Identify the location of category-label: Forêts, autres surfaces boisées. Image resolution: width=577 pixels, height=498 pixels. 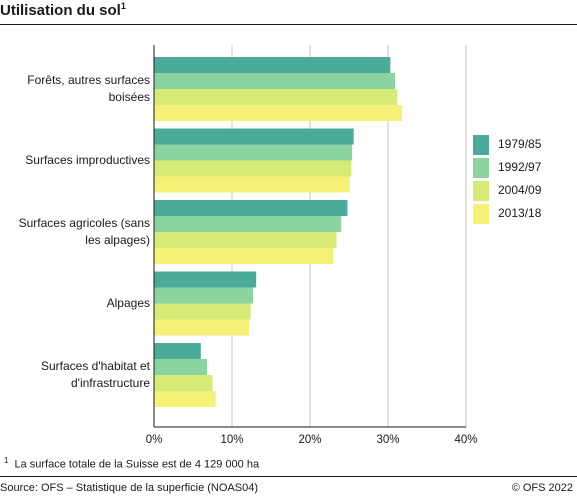
(88, 88).